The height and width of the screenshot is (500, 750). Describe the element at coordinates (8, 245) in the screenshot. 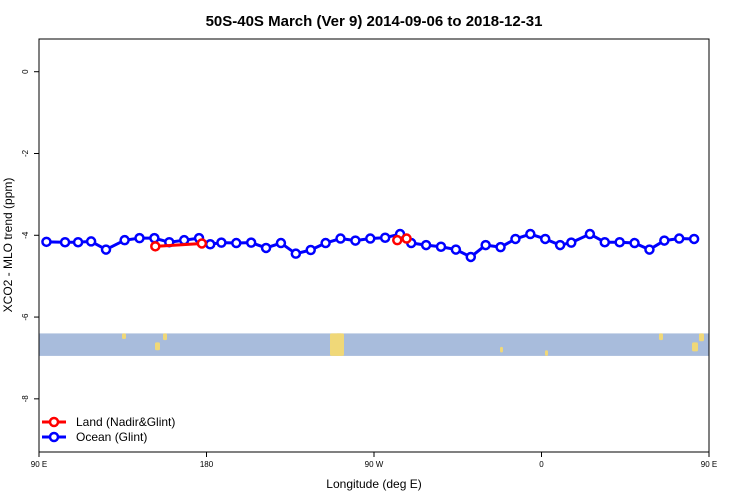

I see `y-axis-label: XCO2 - MLO trend (ppm)` at that location.